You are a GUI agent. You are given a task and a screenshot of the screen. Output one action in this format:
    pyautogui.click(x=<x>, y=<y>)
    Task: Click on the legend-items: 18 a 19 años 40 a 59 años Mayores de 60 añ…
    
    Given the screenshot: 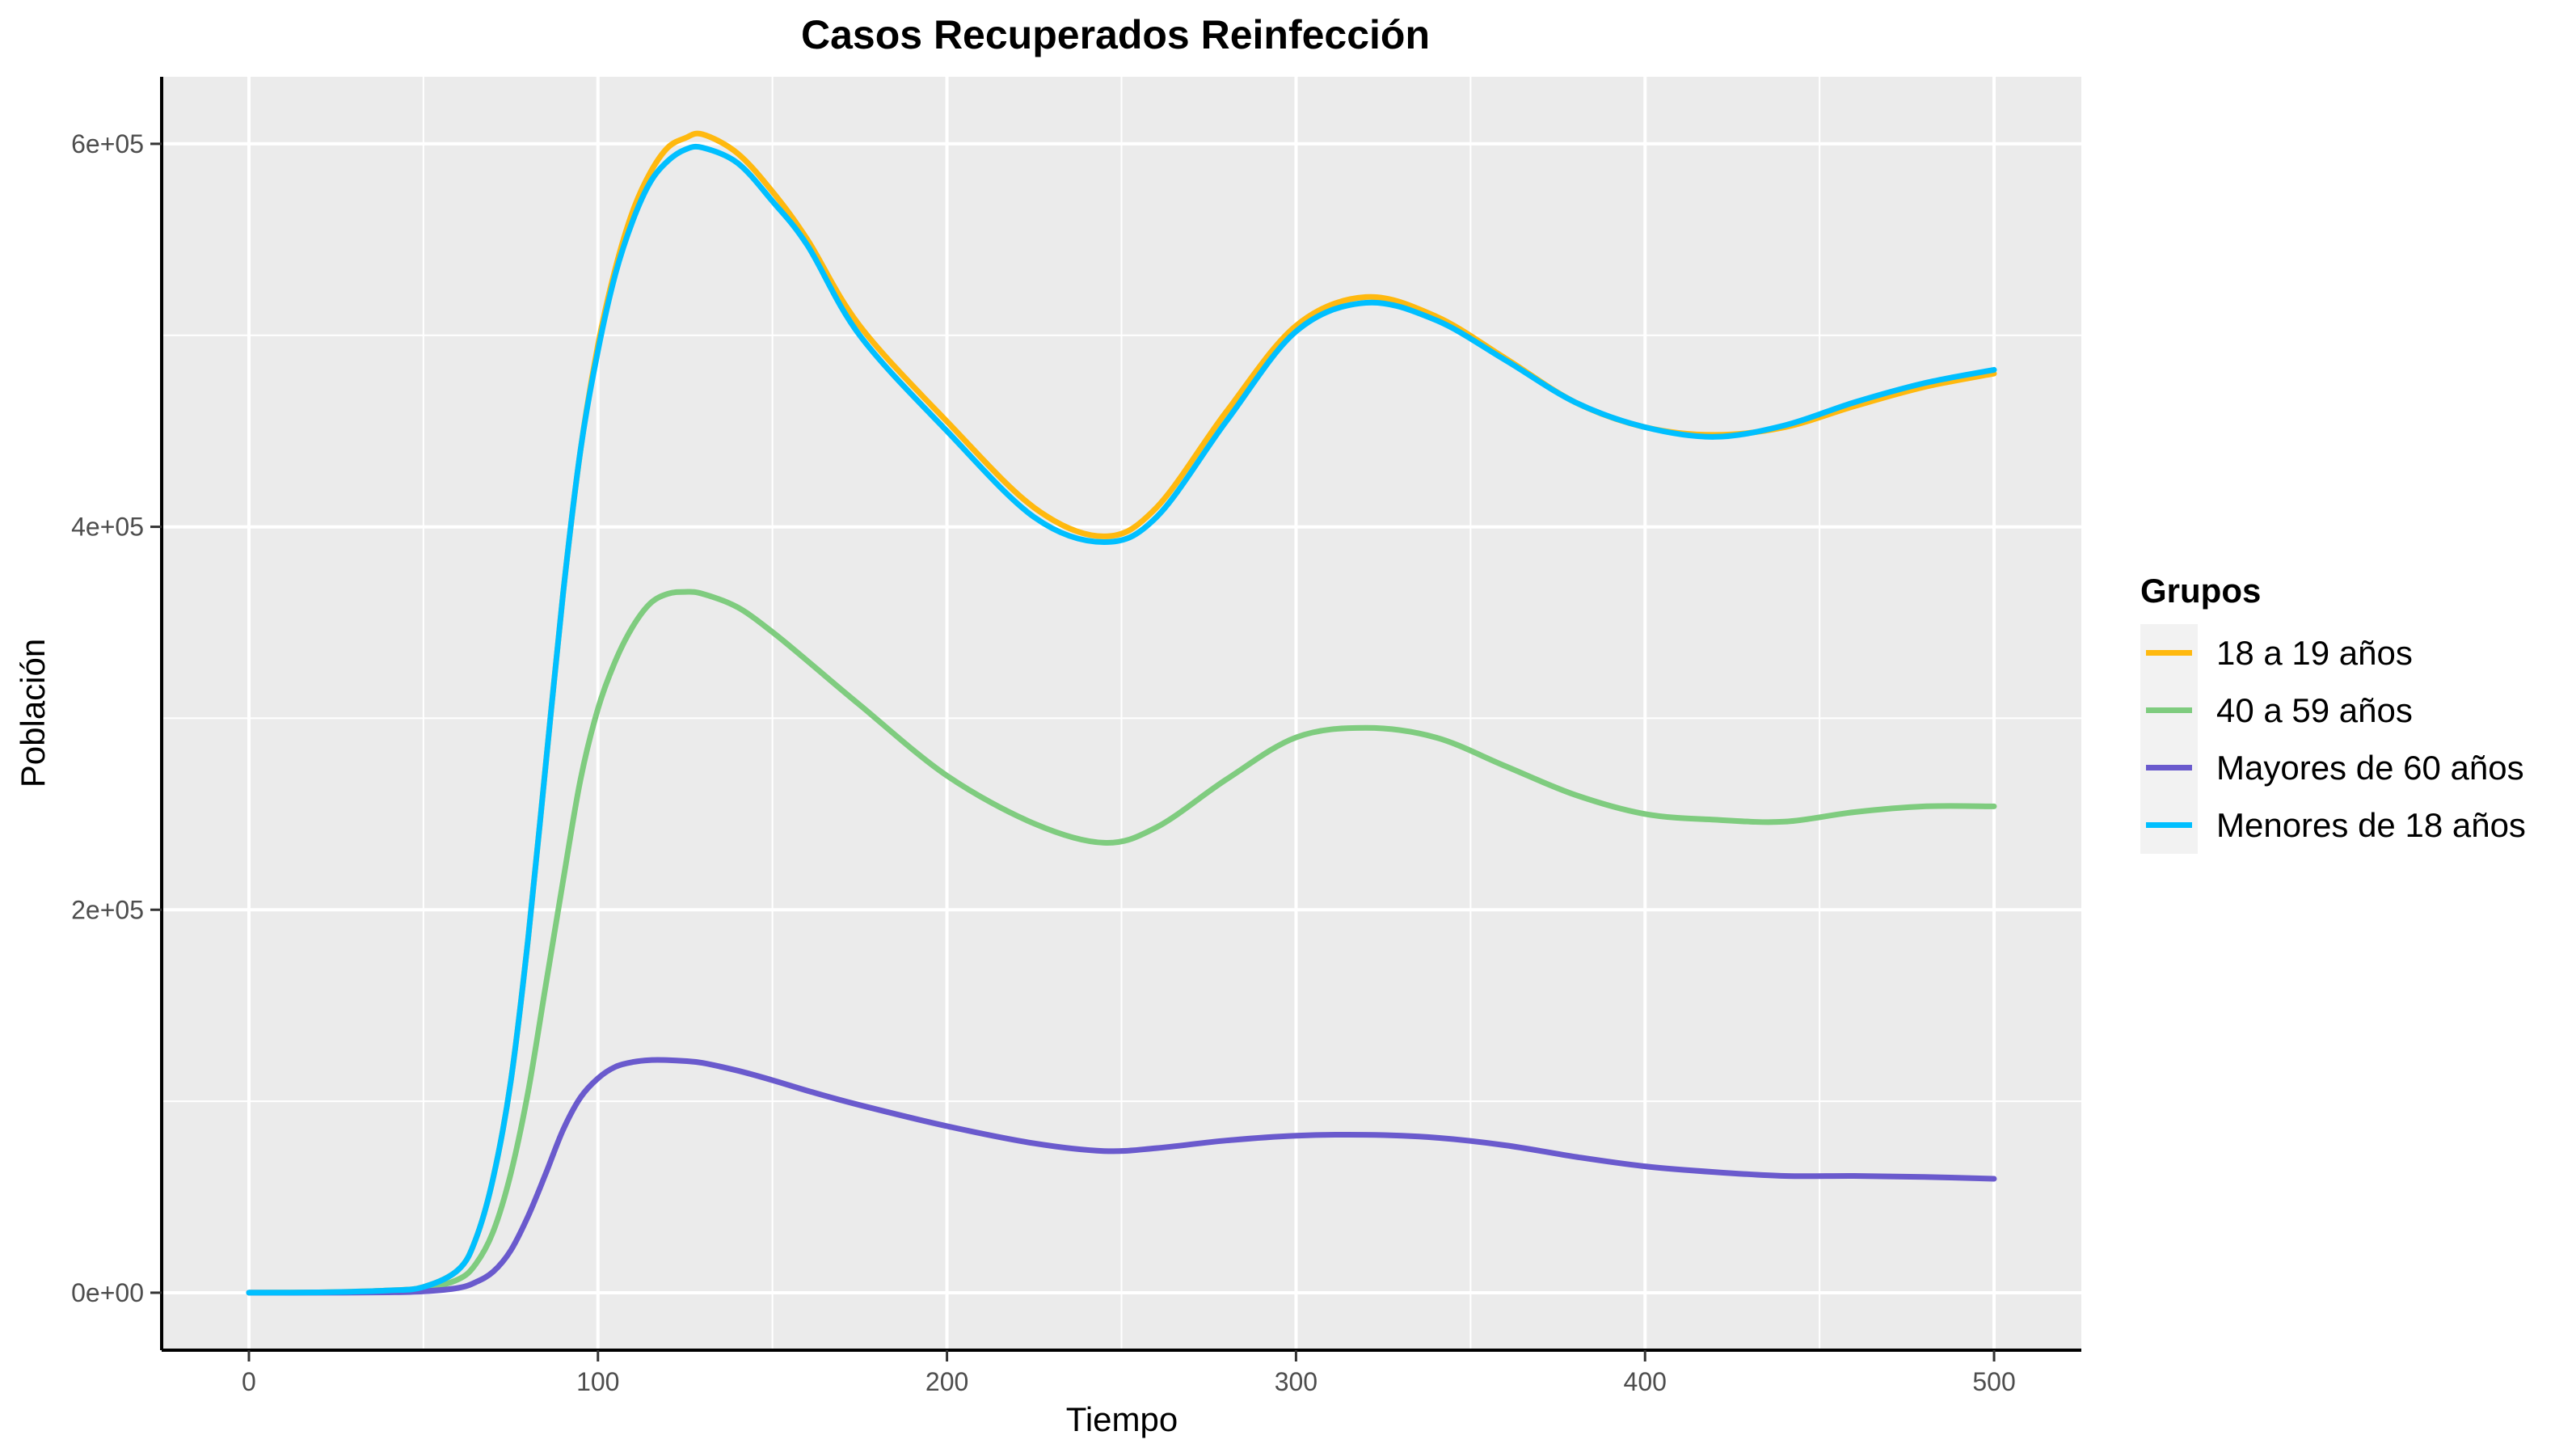 What is the action you would take?
    pyautogui.click(x=2333, y=739)
    